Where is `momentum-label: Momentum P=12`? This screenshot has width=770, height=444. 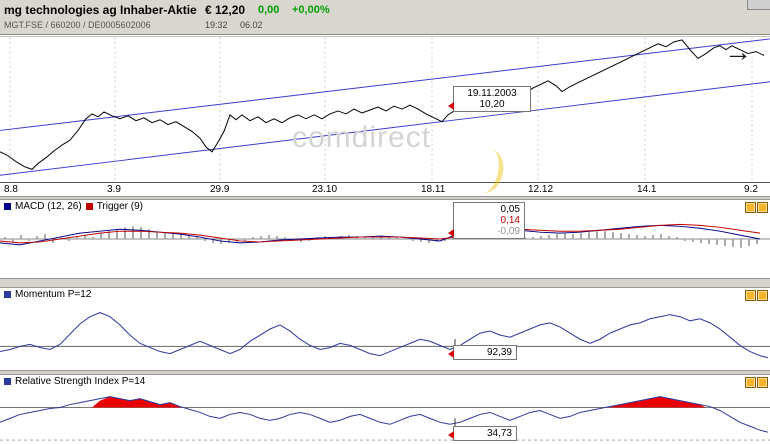
momentum-label: Momentum P=12 is located at coordinates (53, 294).